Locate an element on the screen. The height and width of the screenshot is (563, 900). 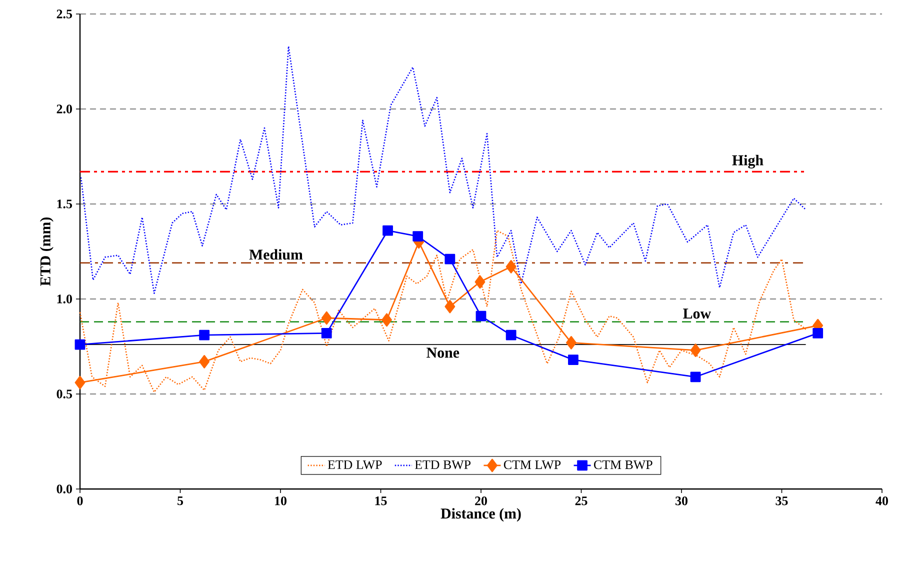
x-tick-label: 25 is located at coordinates (581, 501).